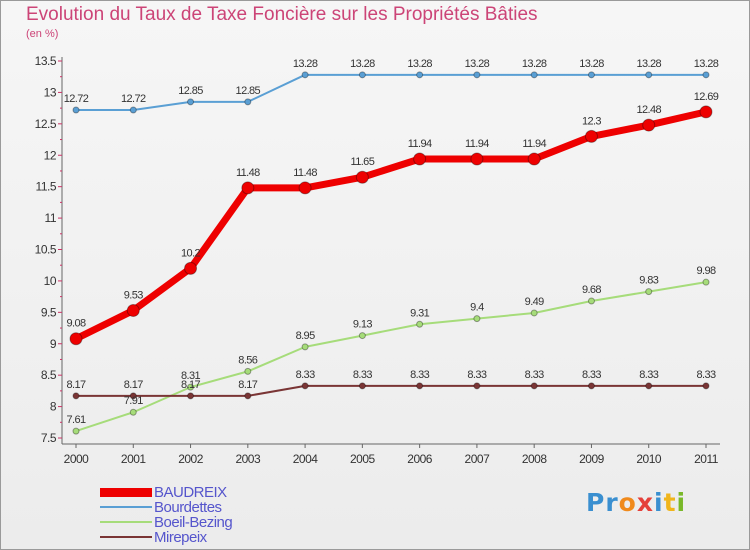 The height and width of the screenshot is (550, 750). I want to click on series-line, so click(391, 92).